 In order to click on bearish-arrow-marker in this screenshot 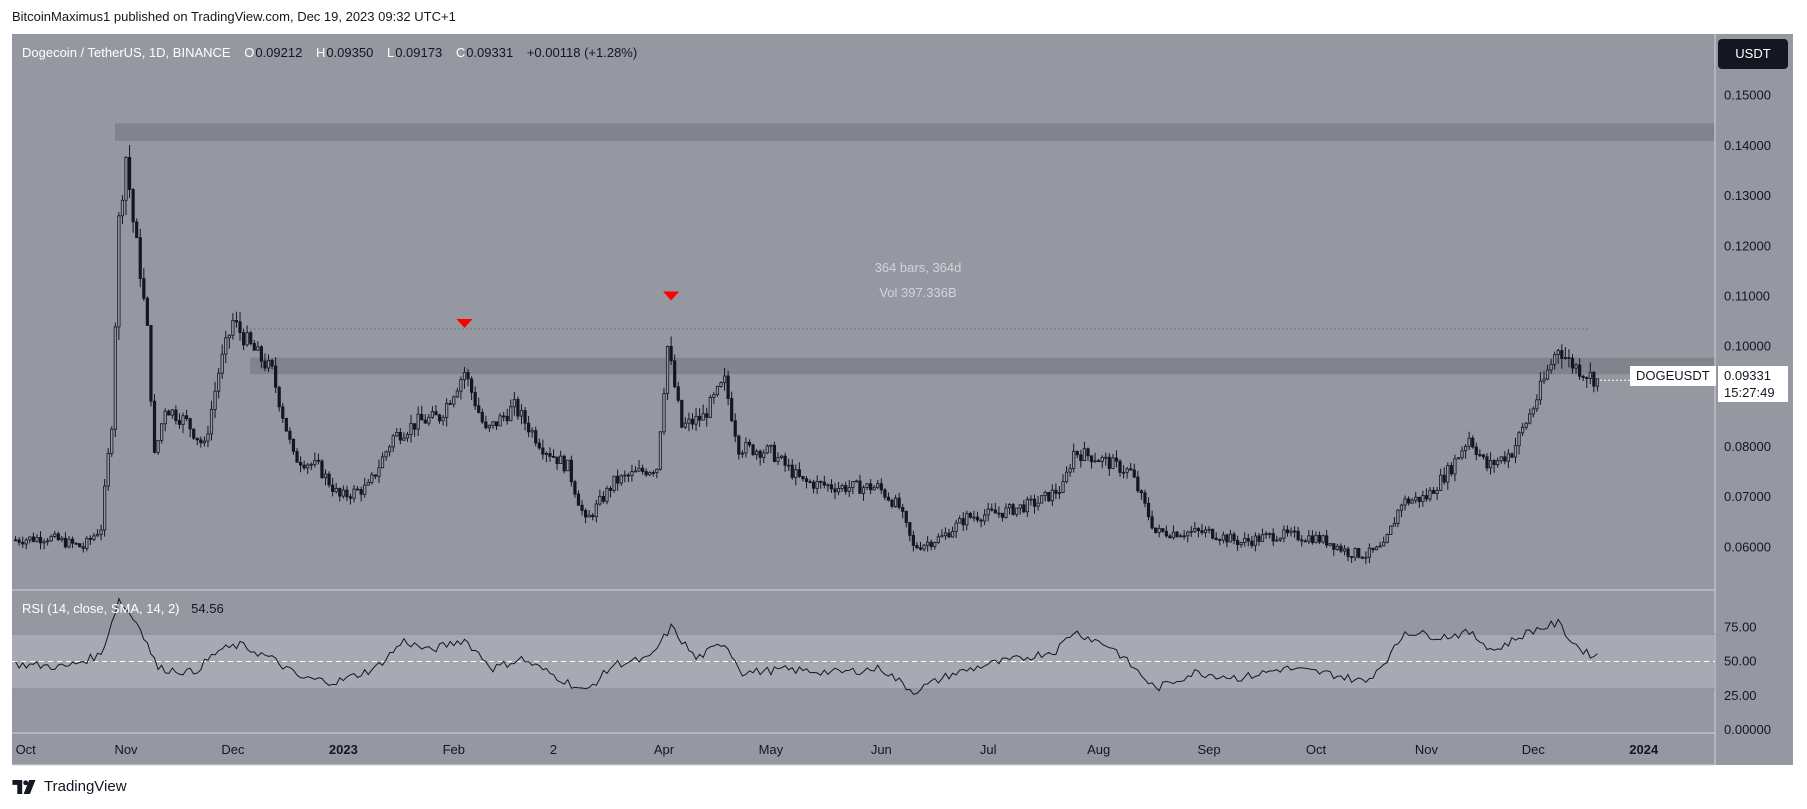, I will do `click(671, 296)`.